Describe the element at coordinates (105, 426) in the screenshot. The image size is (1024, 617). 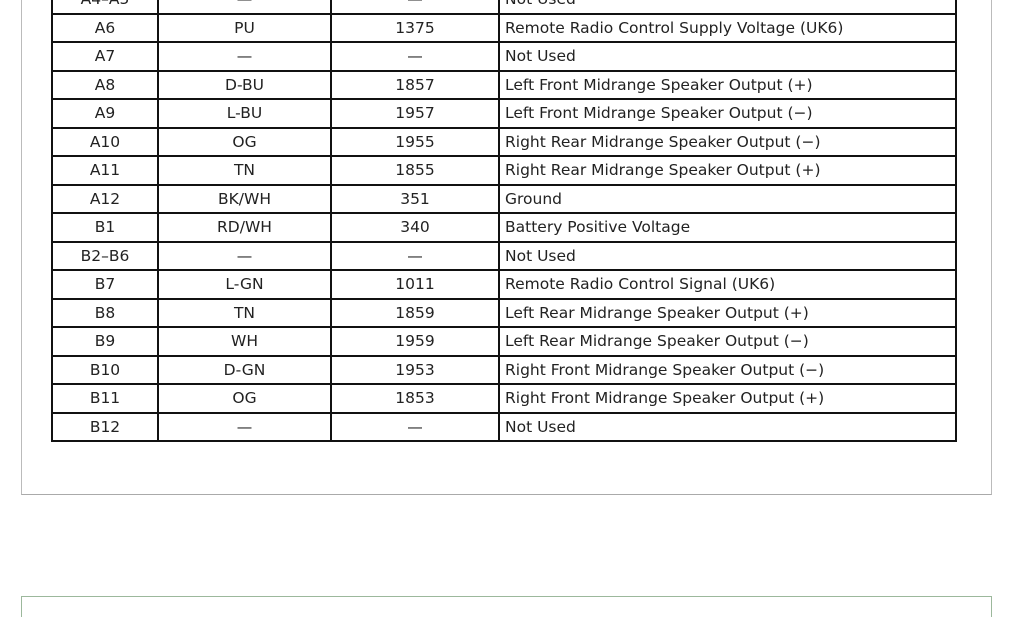
I see `pin: B12` at that location.